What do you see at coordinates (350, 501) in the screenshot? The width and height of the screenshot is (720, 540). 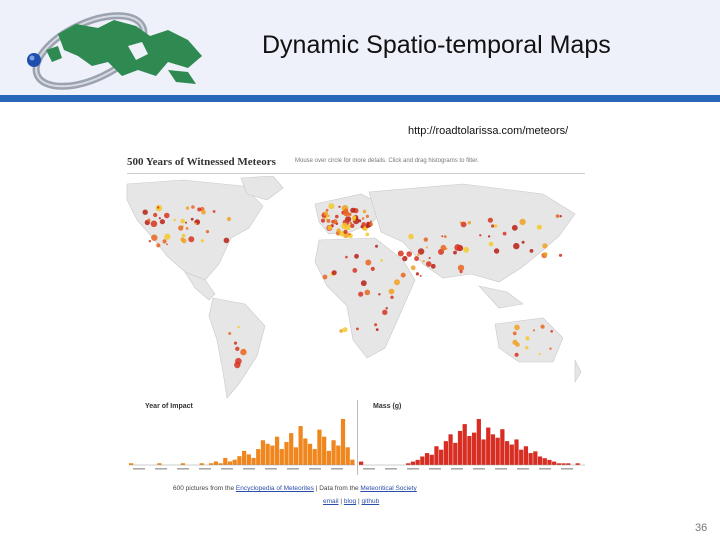 I see `blog-link: blog` at bounding box center [350, 501].